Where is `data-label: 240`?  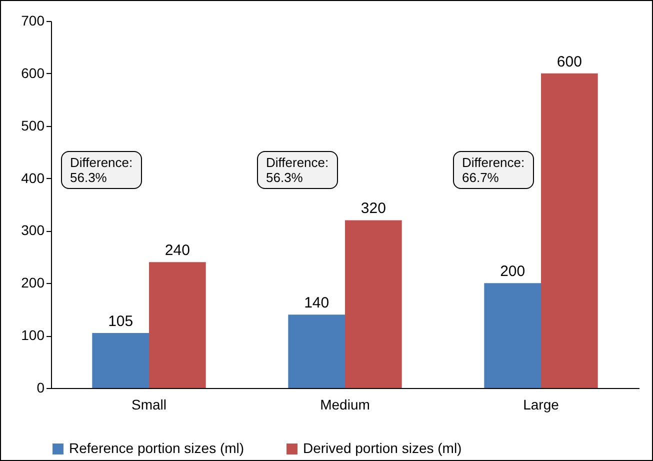 data-label: 240 is located at coordinates (177, 251).